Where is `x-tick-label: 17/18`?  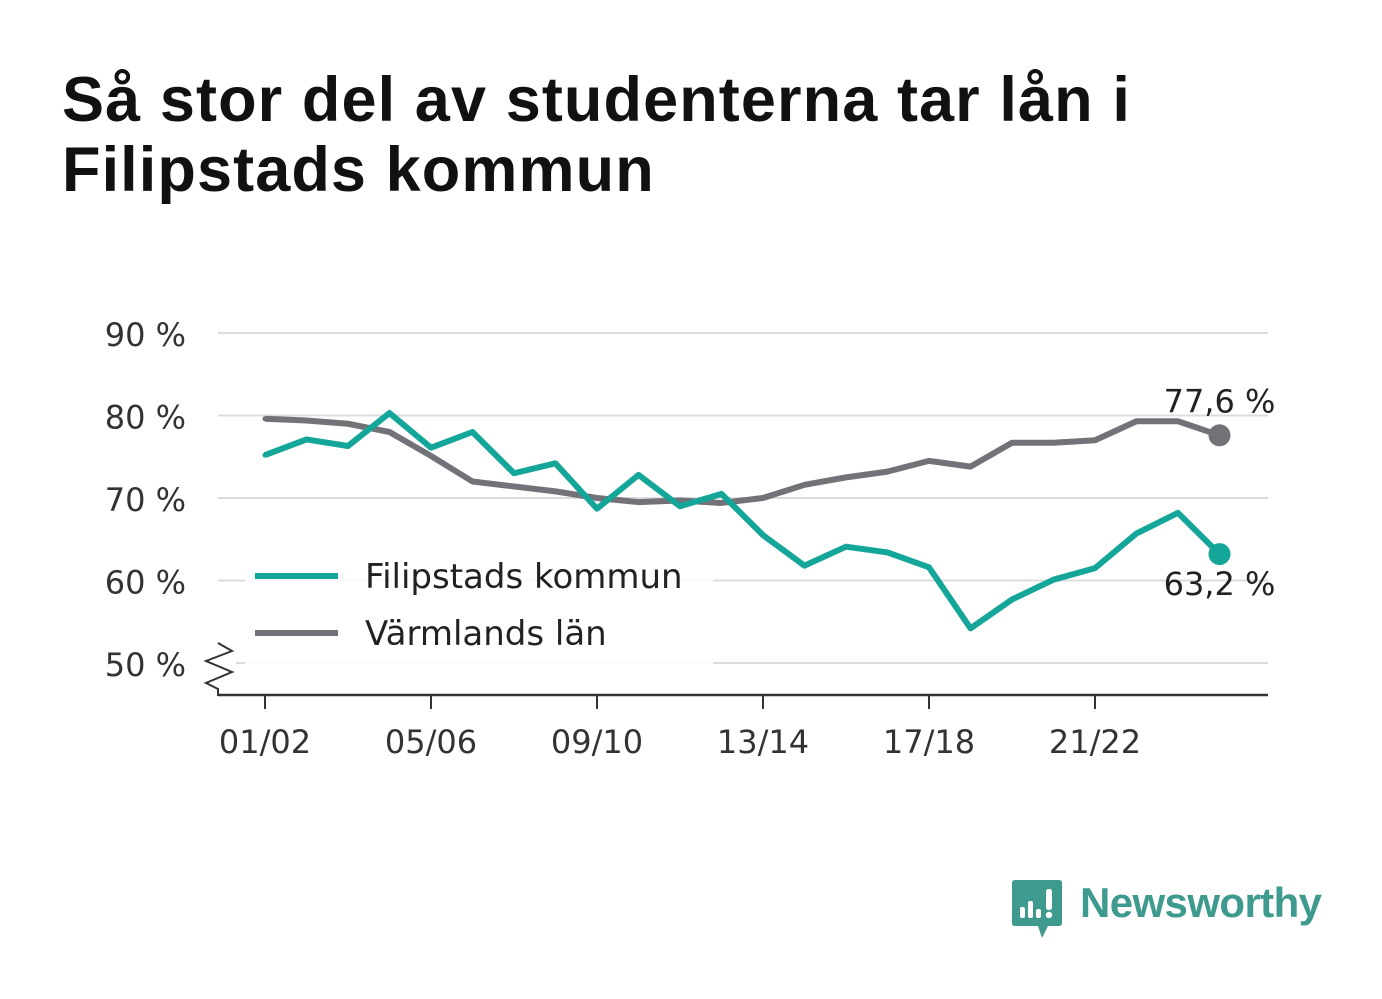
x-tick-label: 17/18 is located at coordinates (929, 742).